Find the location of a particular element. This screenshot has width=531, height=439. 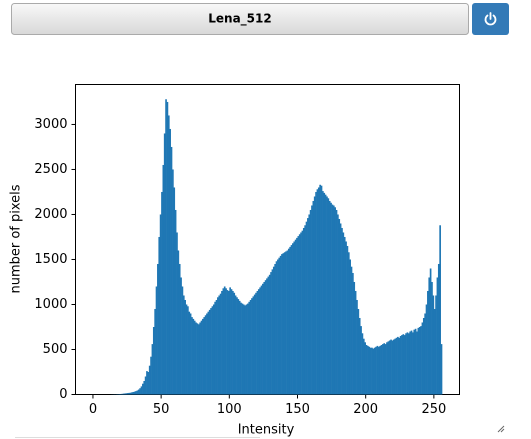

x-axis-label: Intensity is located at coordinates (266, 430).